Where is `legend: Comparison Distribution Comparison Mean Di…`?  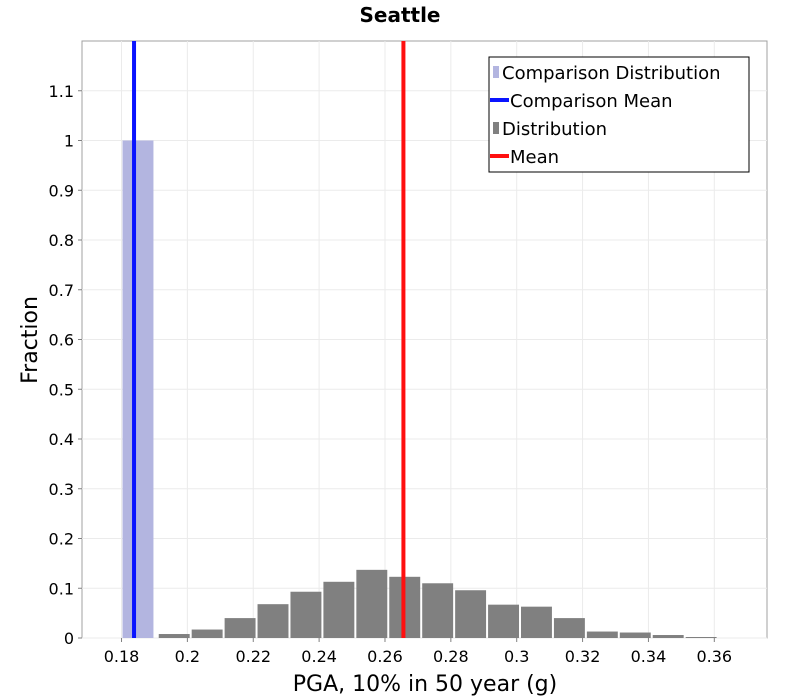 legend: Comparison Distribution Comparison Mean Di… is located at coordinates (619, 114).